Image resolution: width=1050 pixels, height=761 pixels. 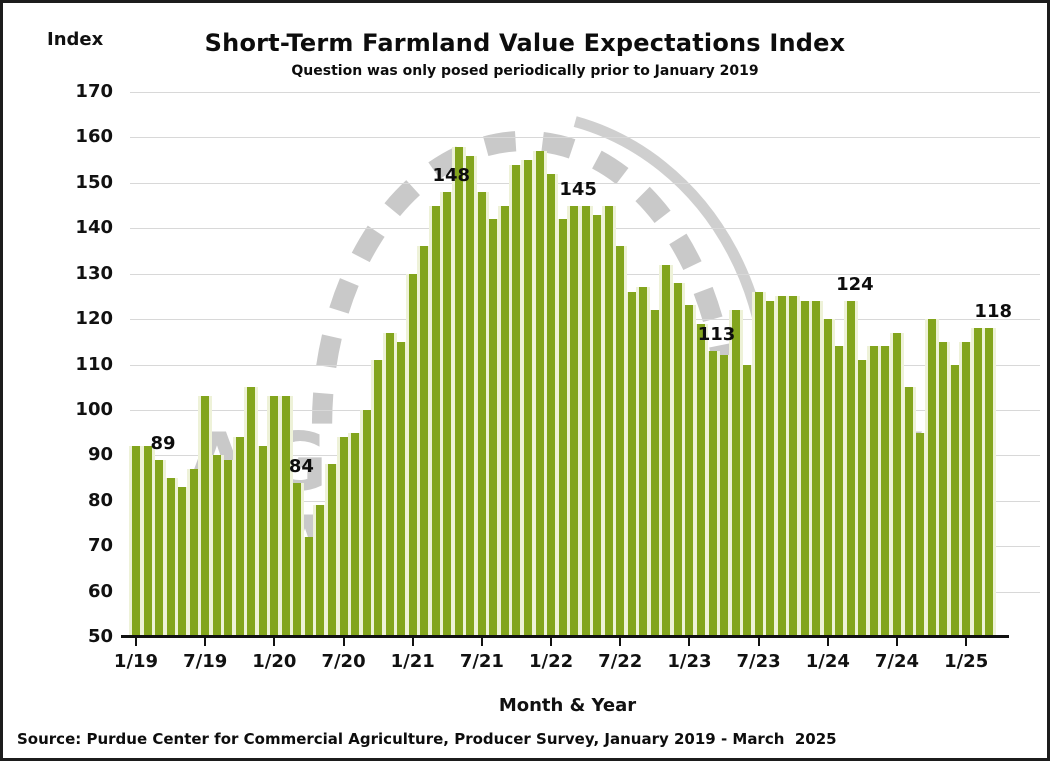 I want to click on bar-7/24, so click(x=896, y=484).